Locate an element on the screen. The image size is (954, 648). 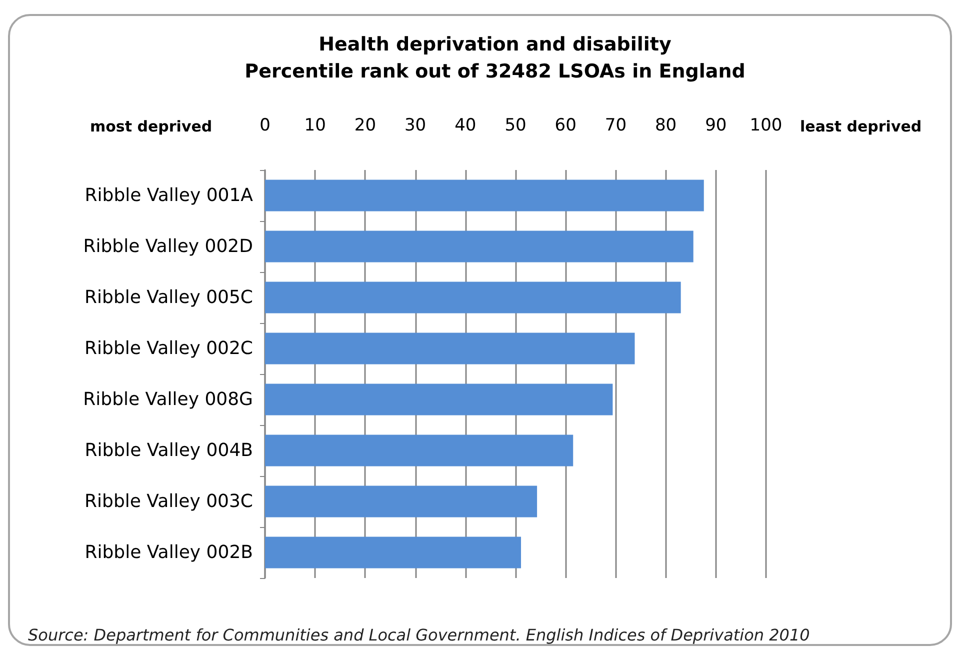
y-tick-label: Ribble Valley 002D is located at coordinates (168, 246).